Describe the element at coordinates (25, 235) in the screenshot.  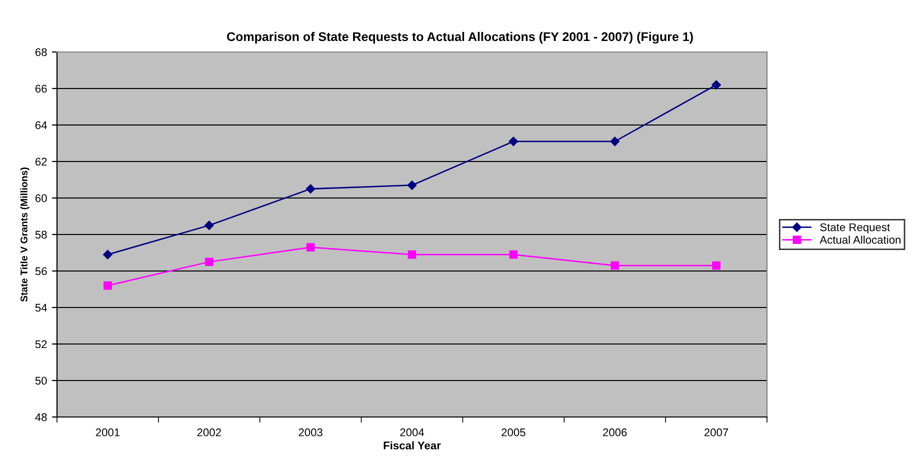
I see `y-axis-title: State Title V Grants (Millions)` at that location.